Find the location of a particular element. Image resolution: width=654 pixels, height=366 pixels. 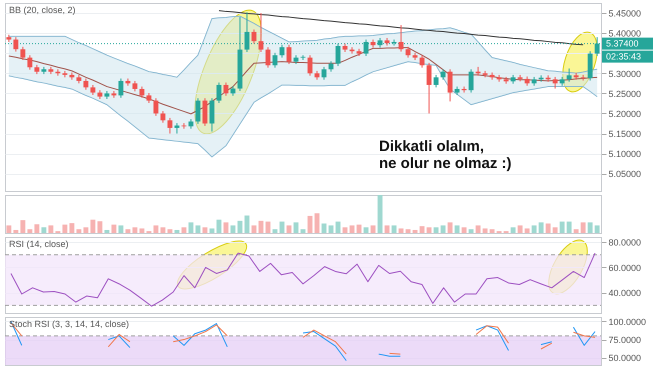

line-series is located at coordinates (401, 28).